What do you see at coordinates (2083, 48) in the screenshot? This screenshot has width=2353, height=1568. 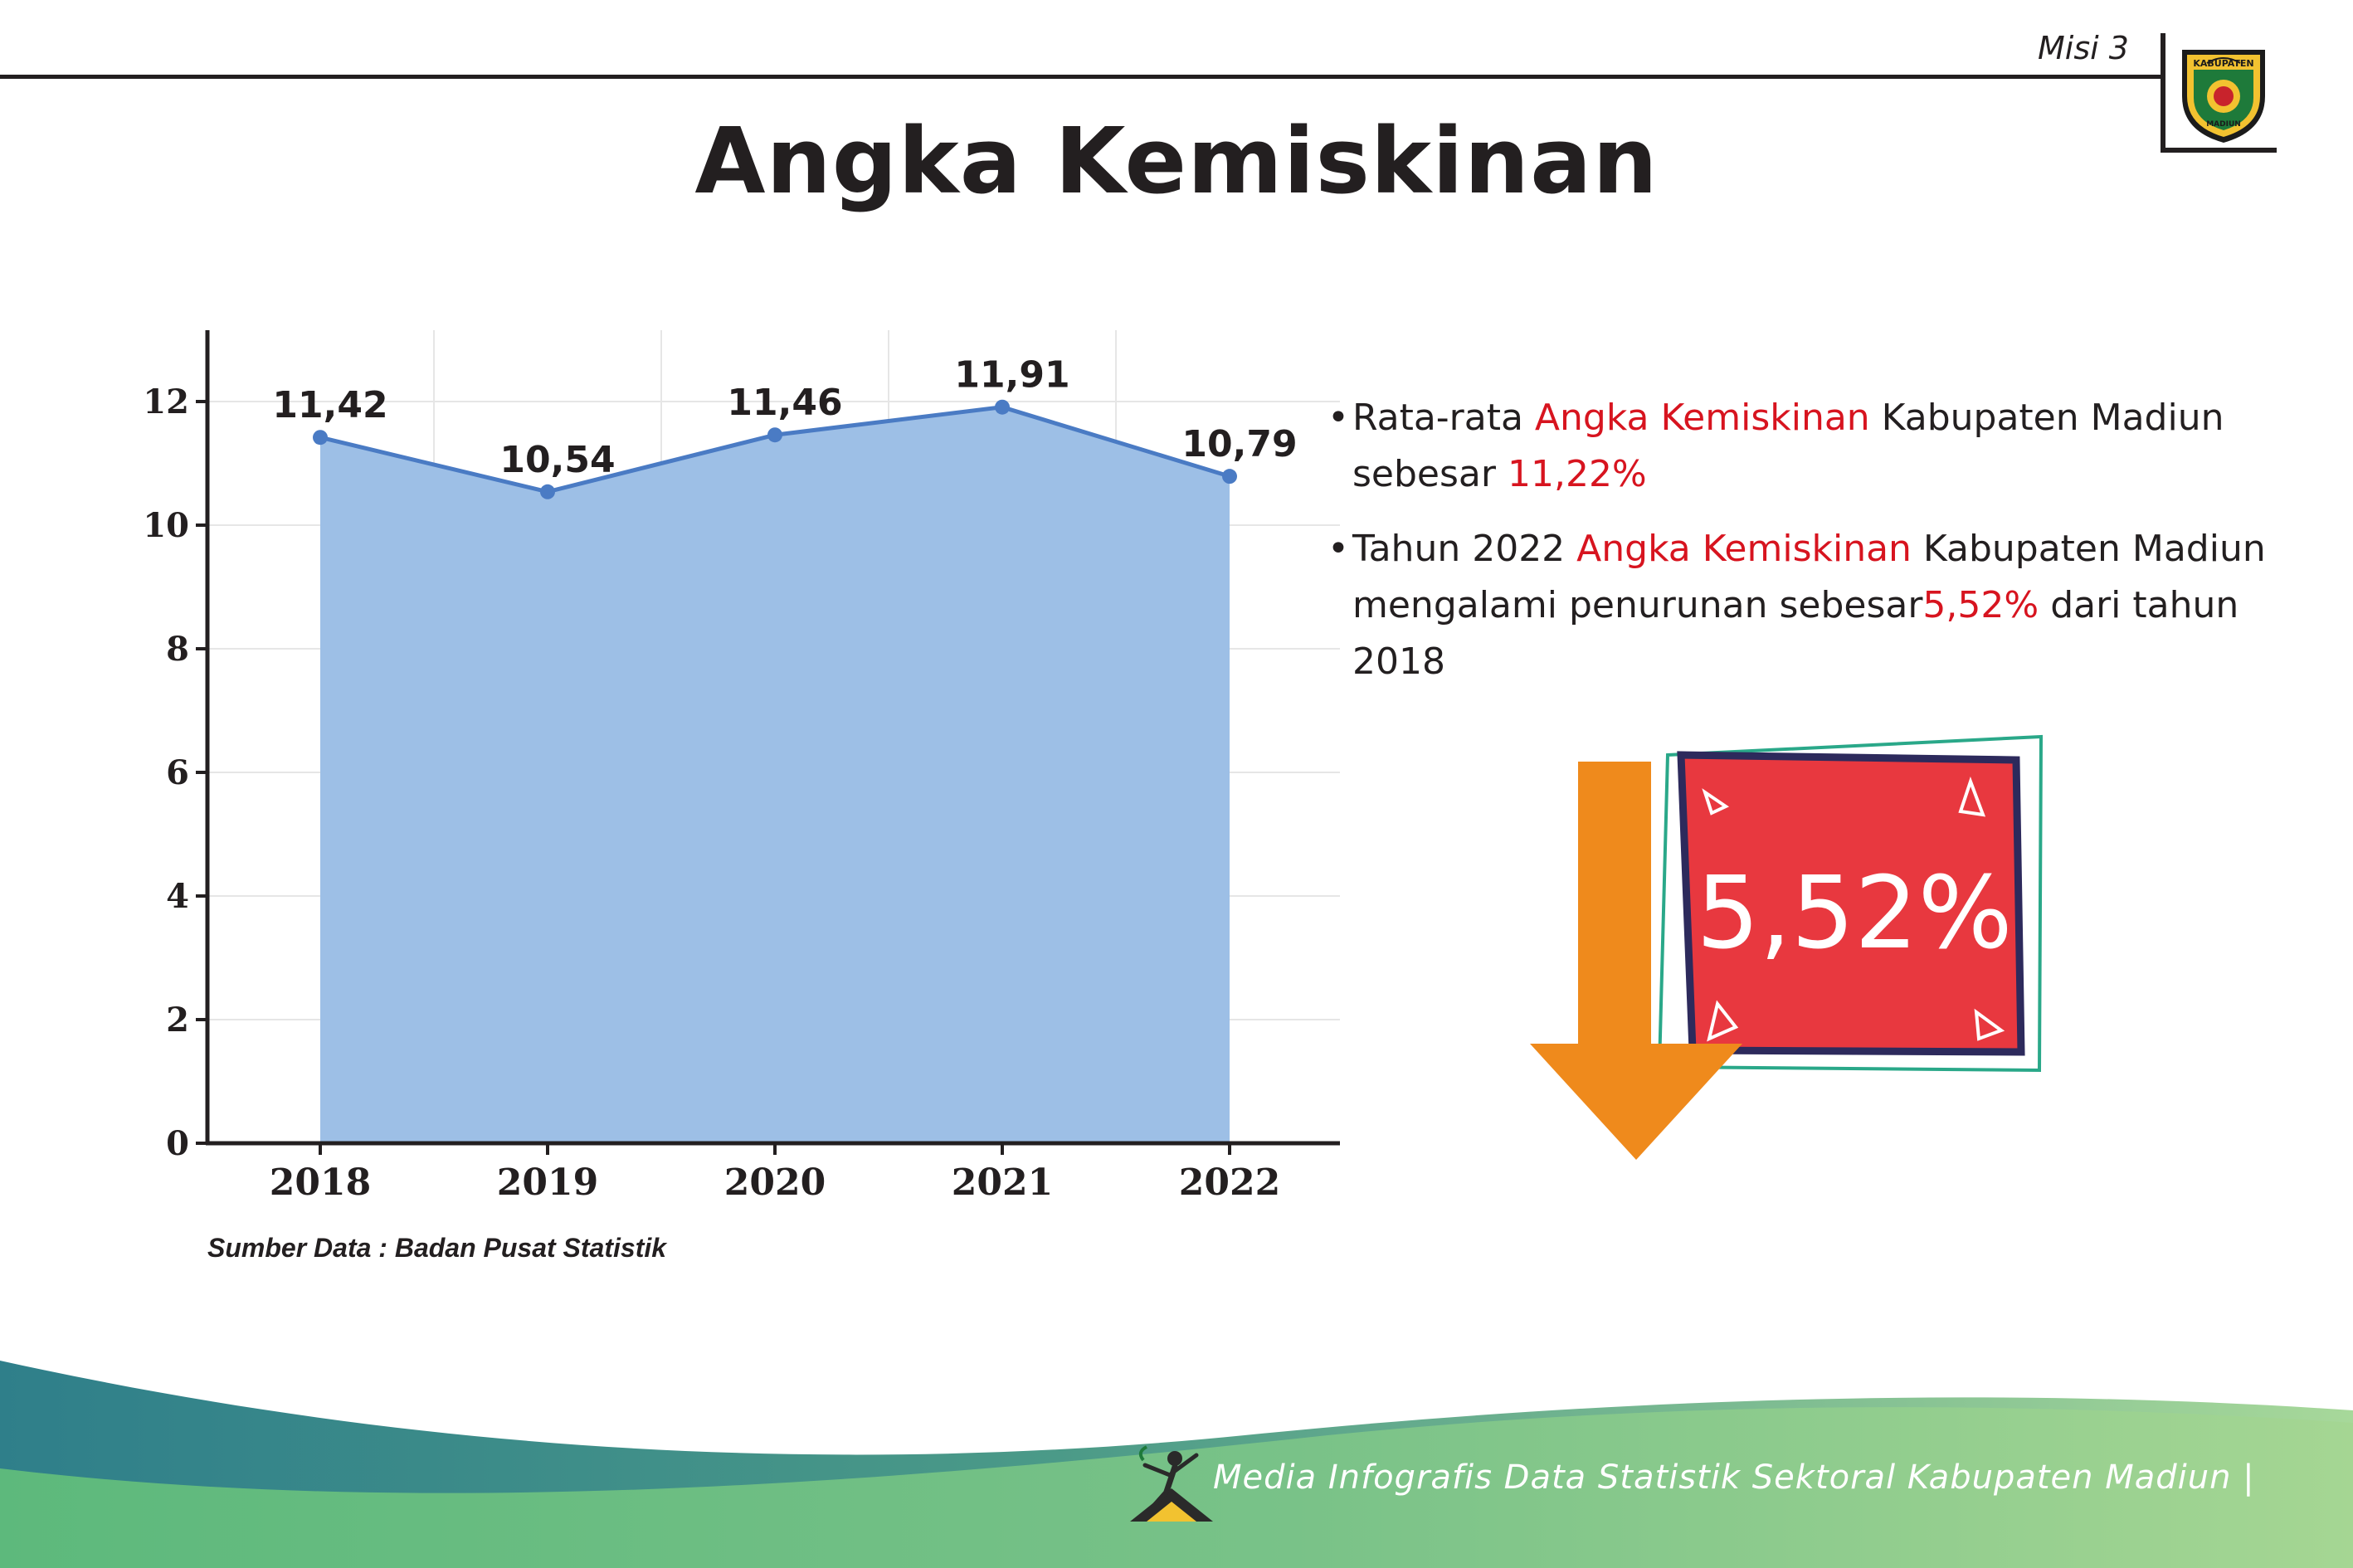 I see `misi-label: Misi 3` at bounding box center [2083, 48].